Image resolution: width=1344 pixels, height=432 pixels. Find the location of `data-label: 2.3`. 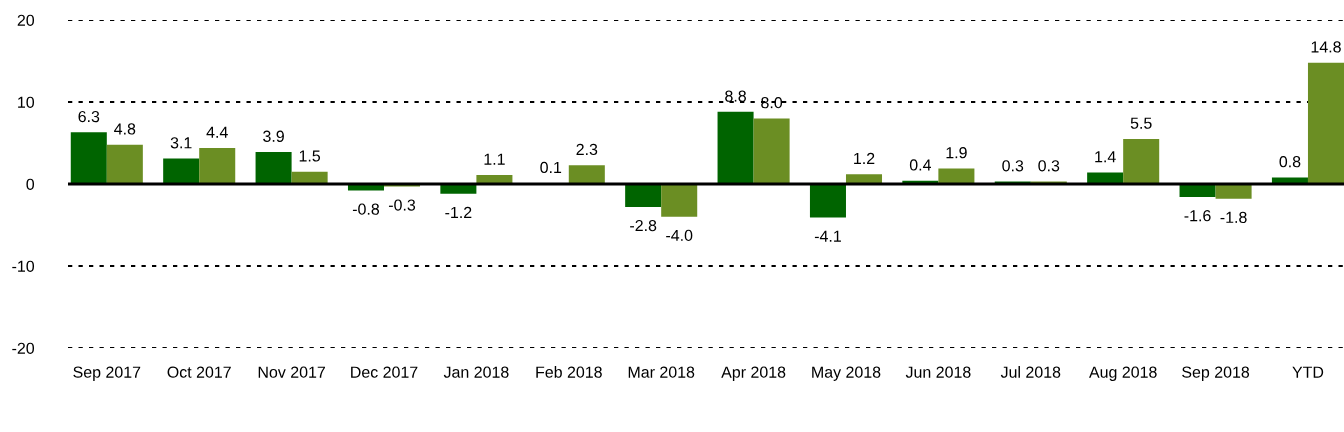

data-label: 2.3 is located at coordinates (587, 149).